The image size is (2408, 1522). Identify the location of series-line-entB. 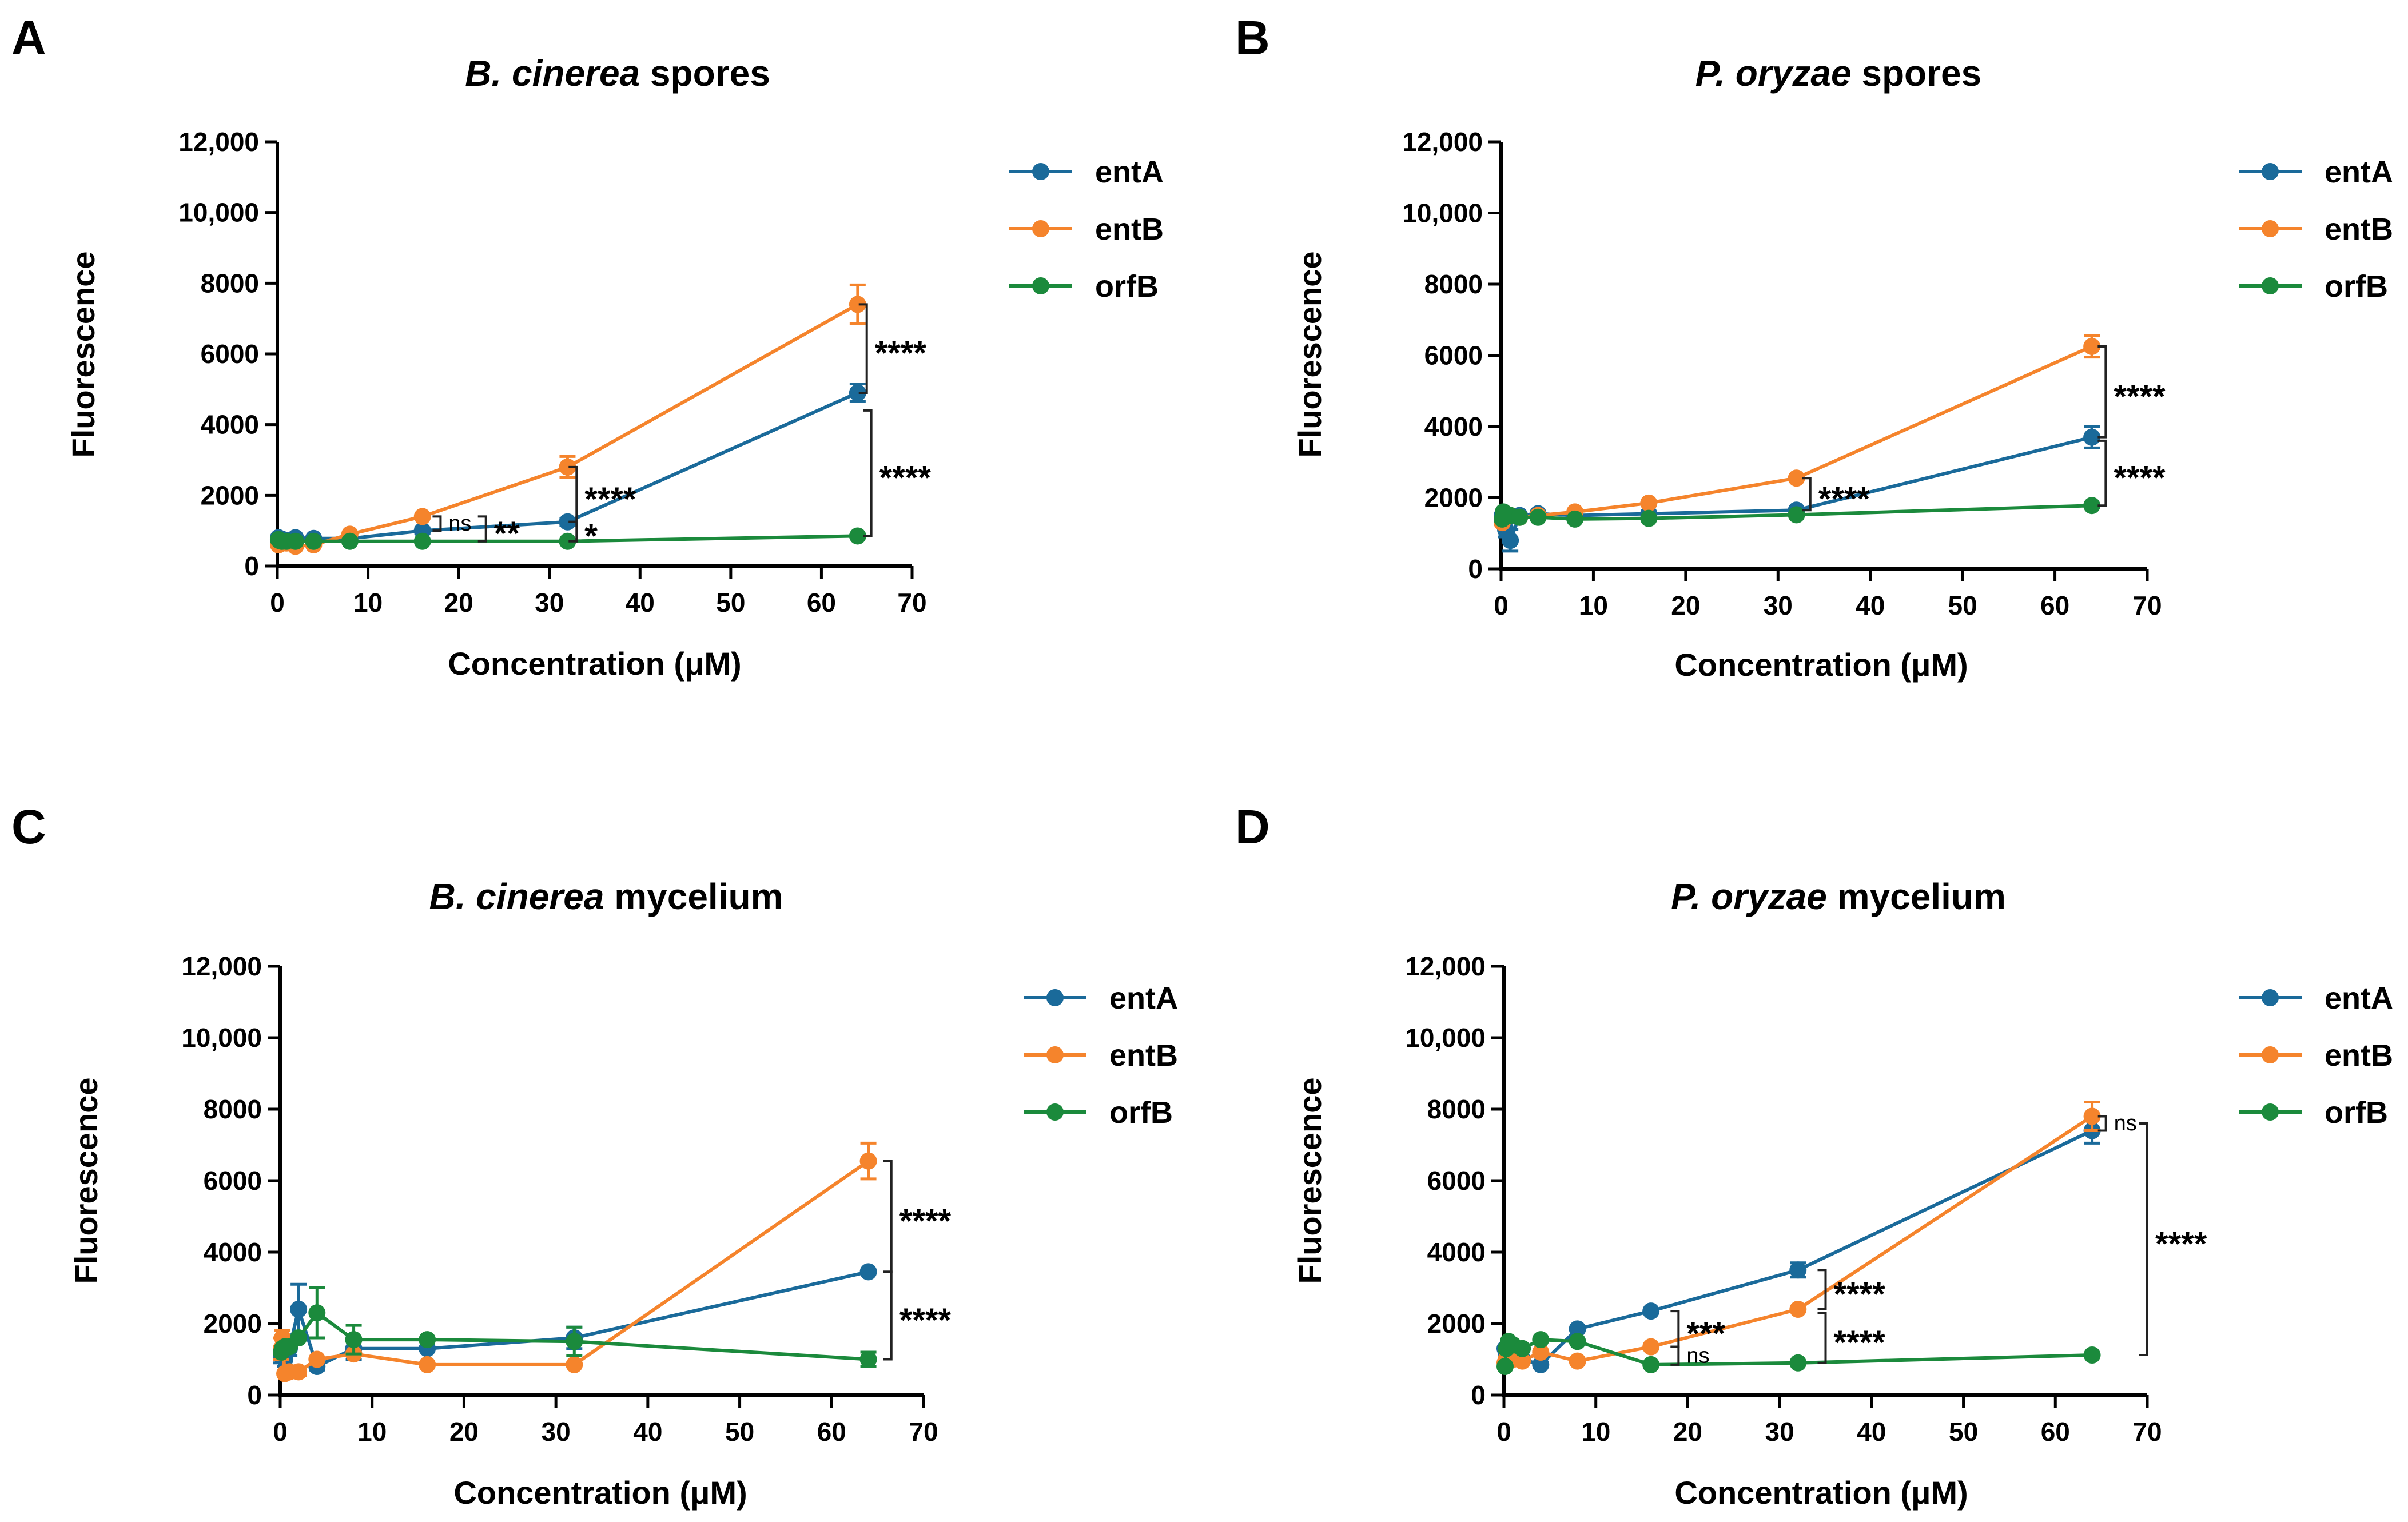
(568, 425).